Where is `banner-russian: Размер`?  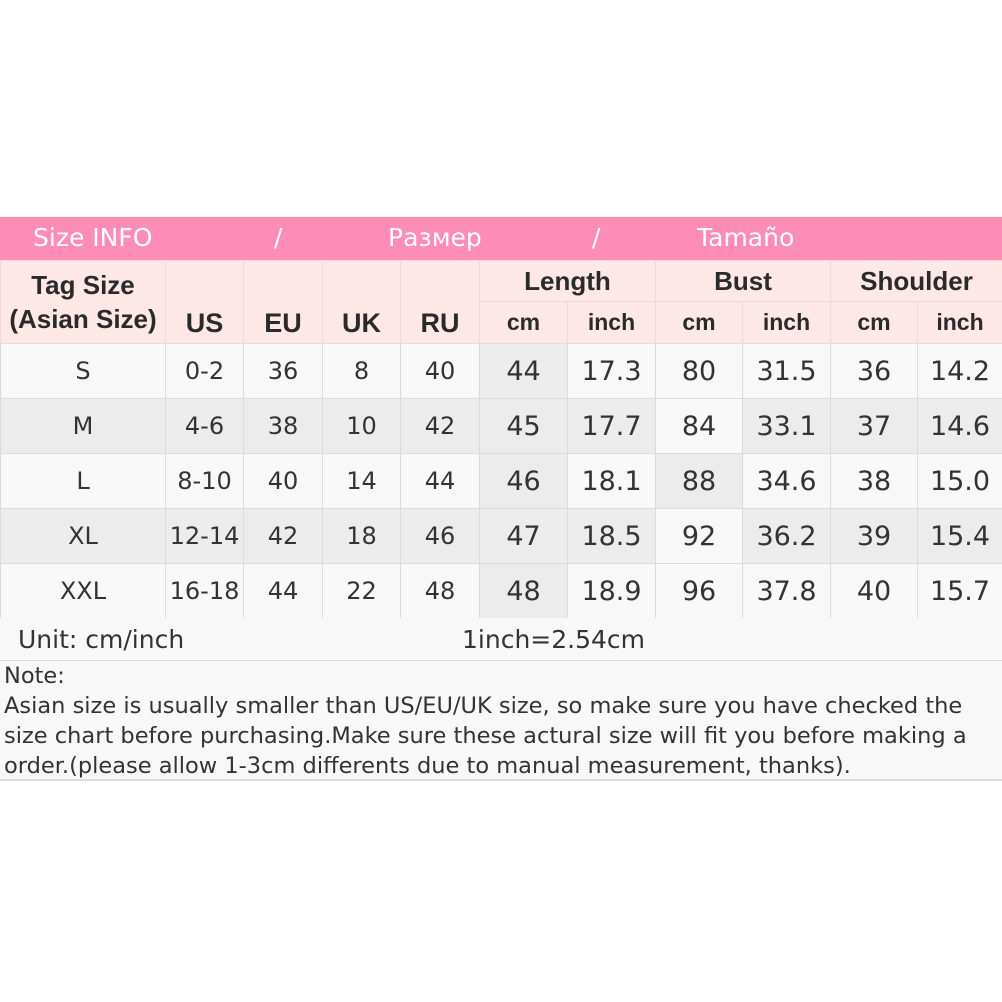
banner-russian: Размер is located at coordinates (435, 237).